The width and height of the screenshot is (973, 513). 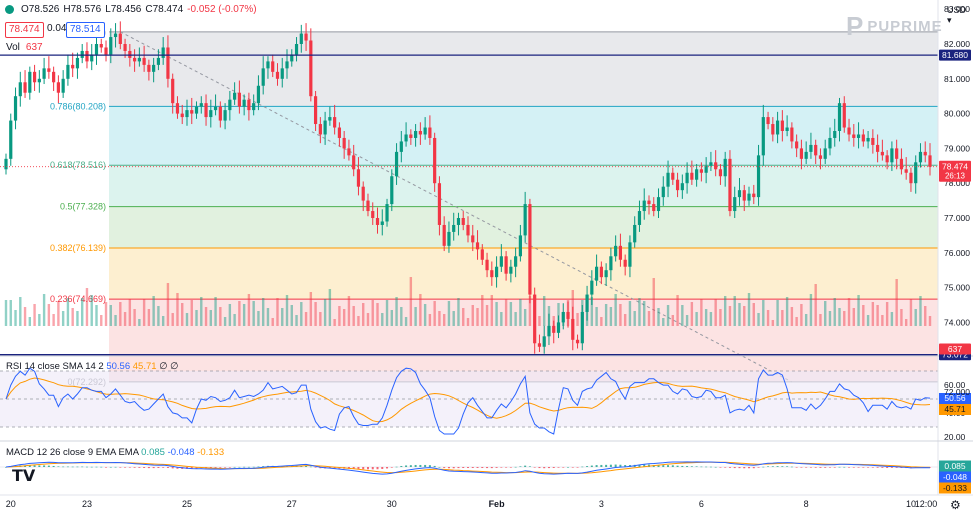 I want to click on time-tick-label: 25, so click(x=187, y=504).